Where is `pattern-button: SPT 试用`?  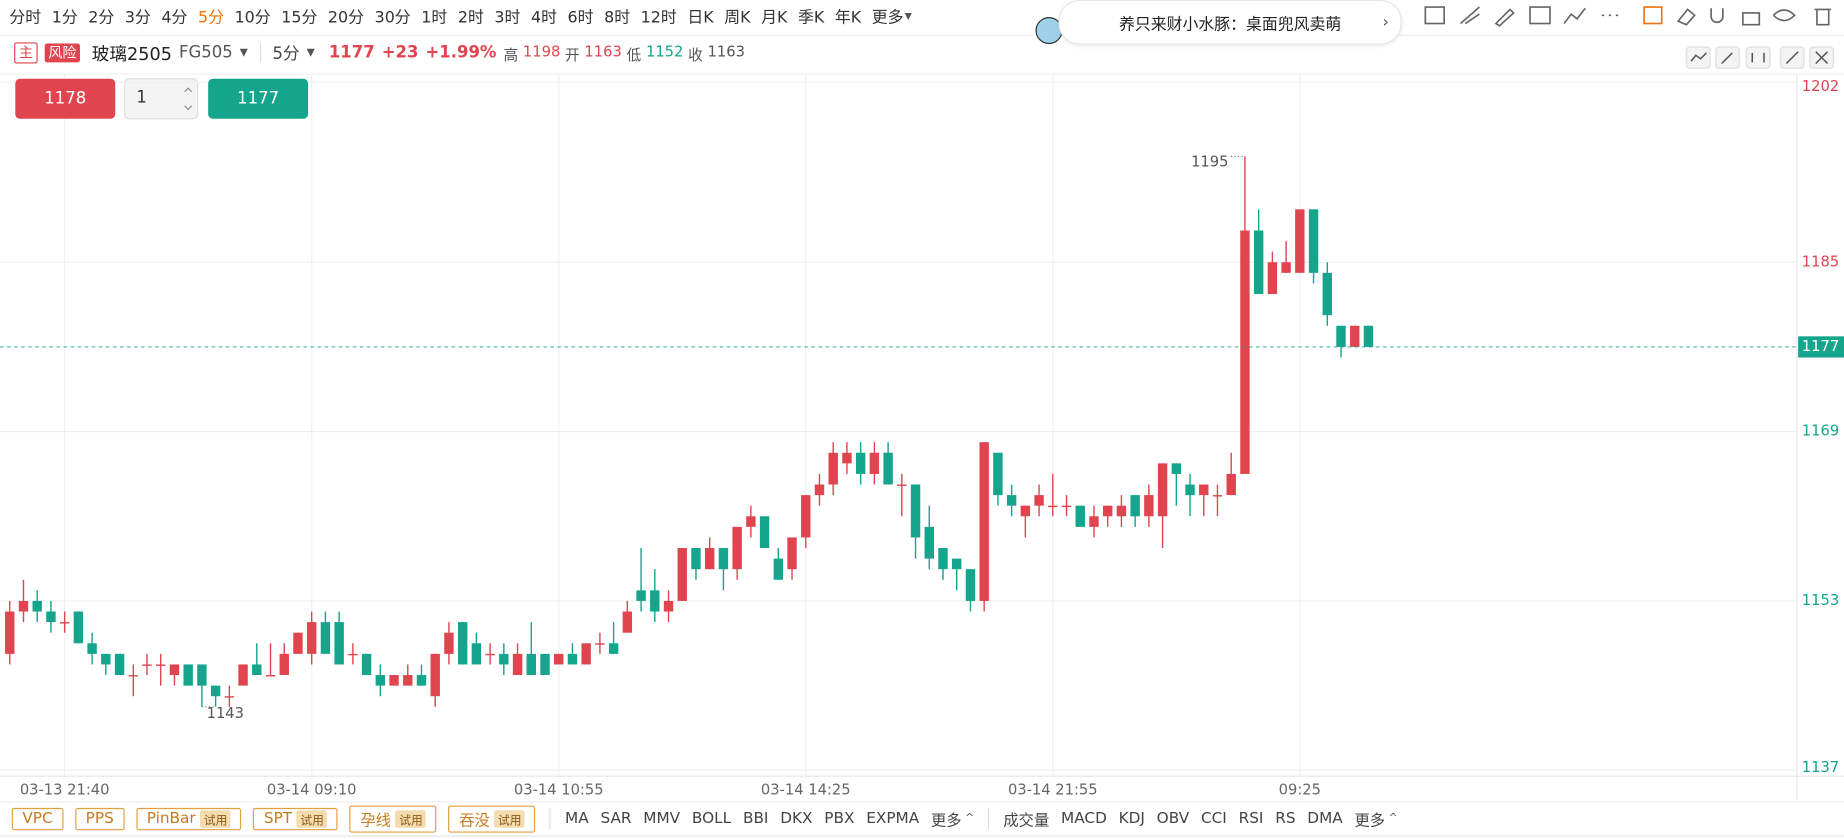 pattern-button: SPT 试用 is located at coordinates (296, 818).